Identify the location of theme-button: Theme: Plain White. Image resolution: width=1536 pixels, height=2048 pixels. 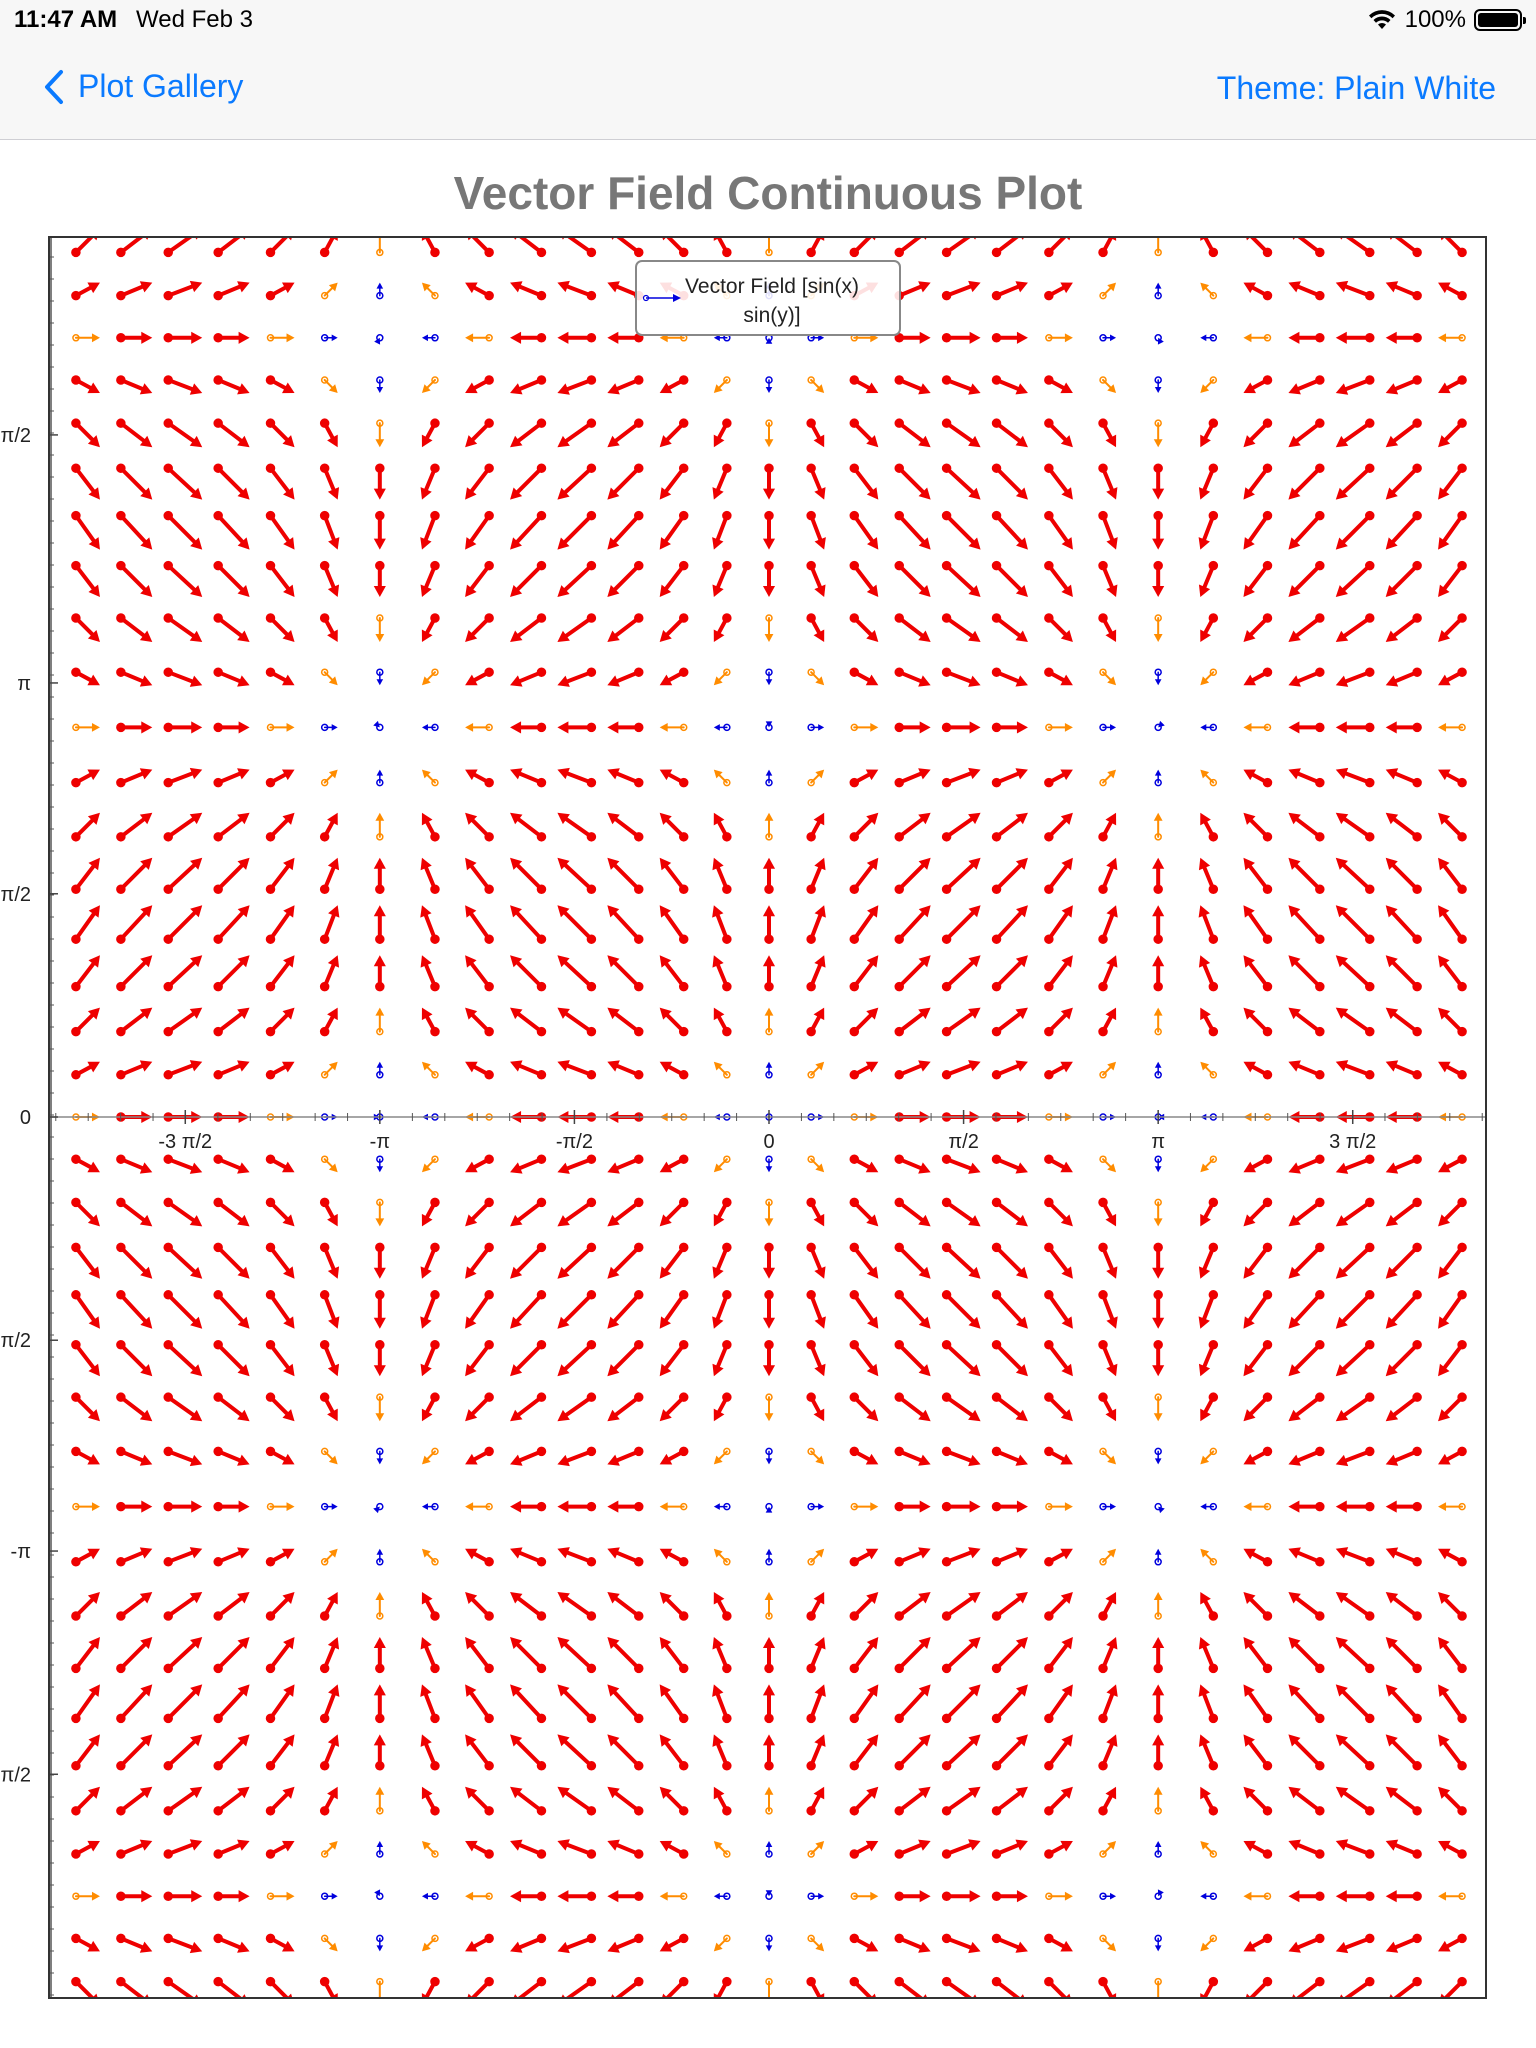
(1356, 88).